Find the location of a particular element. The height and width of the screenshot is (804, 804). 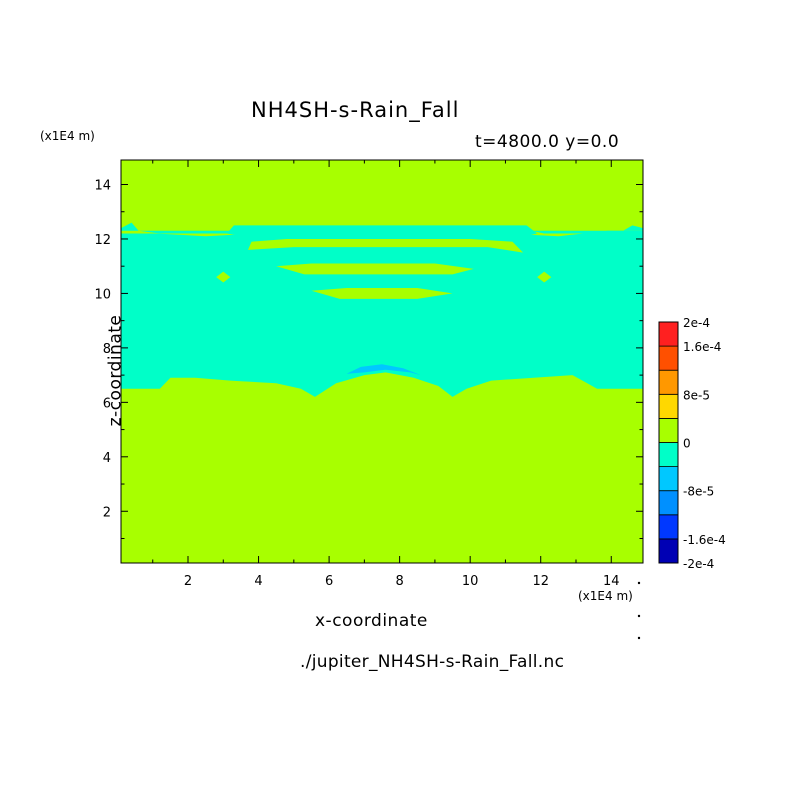

colorbar-label: -2e-4 is located at coordinates (698, 564).